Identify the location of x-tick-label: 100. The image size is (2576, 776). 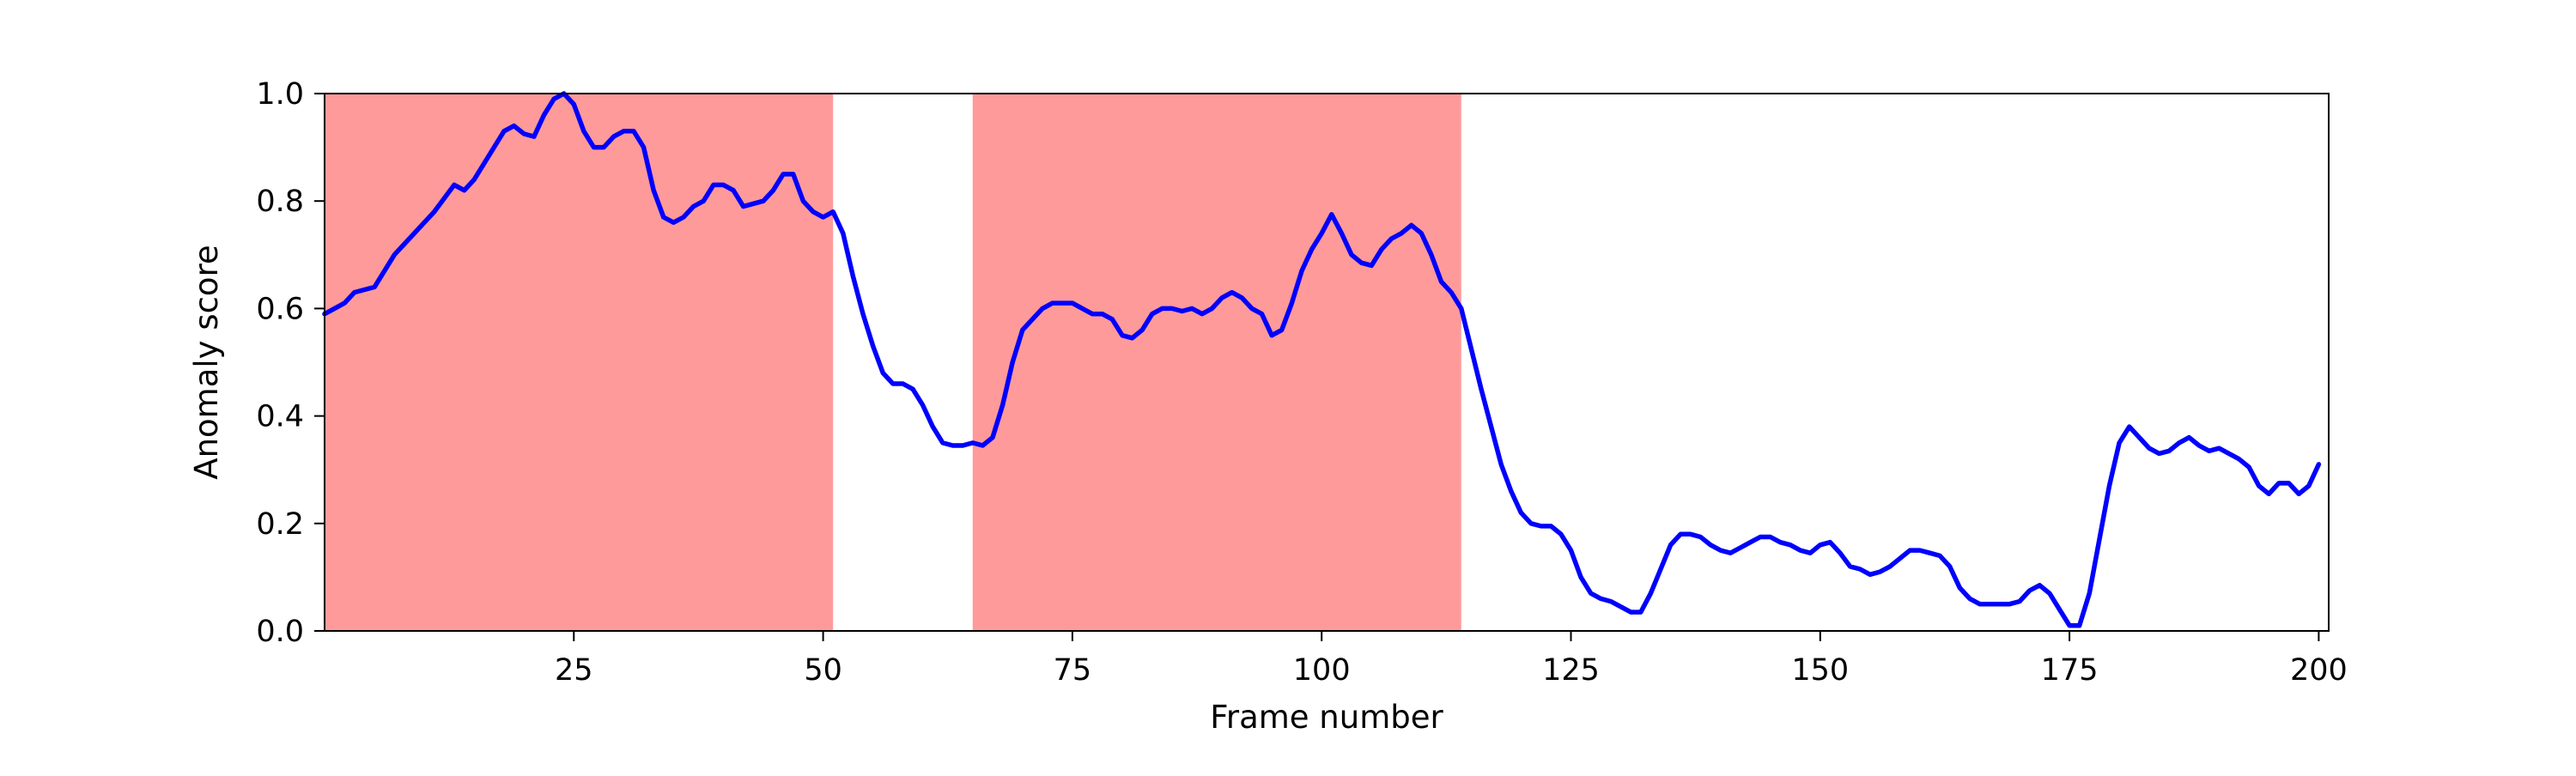
(1322, 671).